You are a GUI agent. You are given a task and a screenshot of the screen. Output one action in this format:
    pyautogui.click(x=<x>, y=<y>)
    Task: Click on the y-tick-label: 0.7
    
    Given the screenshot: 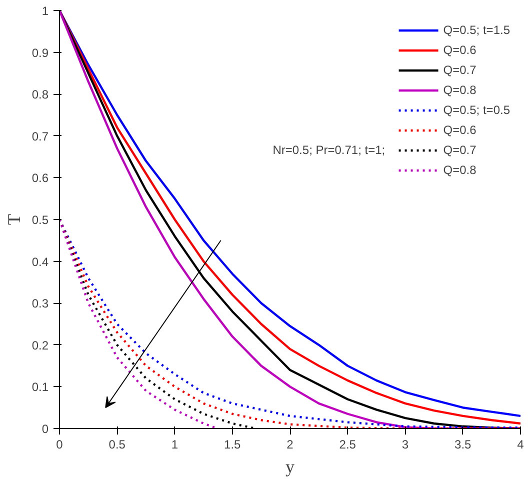 What is the action you would take?
    pyautogui.click(x=40, y=136)
    